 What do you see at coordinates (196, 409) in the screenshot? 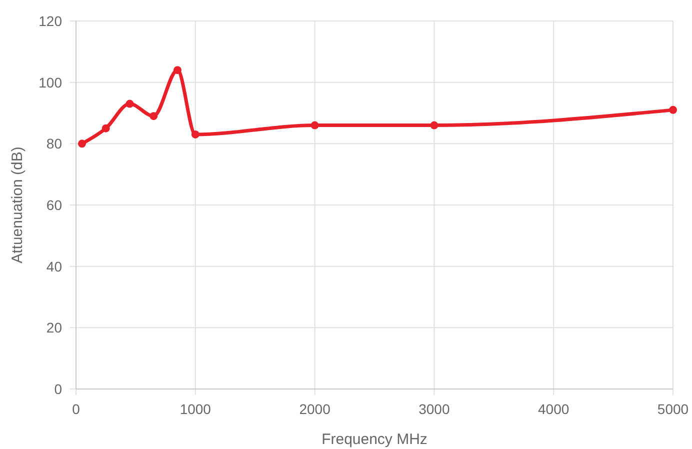
I see `x-tick-label: 1000` at bounding box center [196, 409].